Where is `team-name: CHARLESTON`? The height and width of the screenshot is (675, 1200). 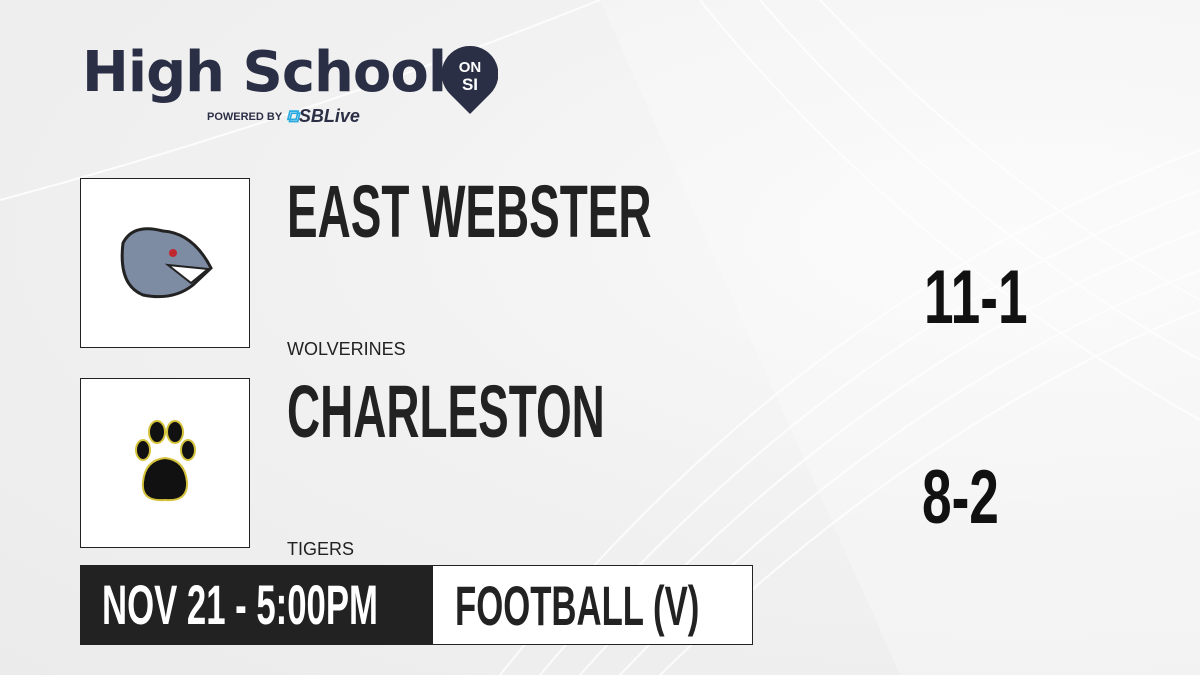 team-name: CHARLESTON is located at coordinates (446, 411).